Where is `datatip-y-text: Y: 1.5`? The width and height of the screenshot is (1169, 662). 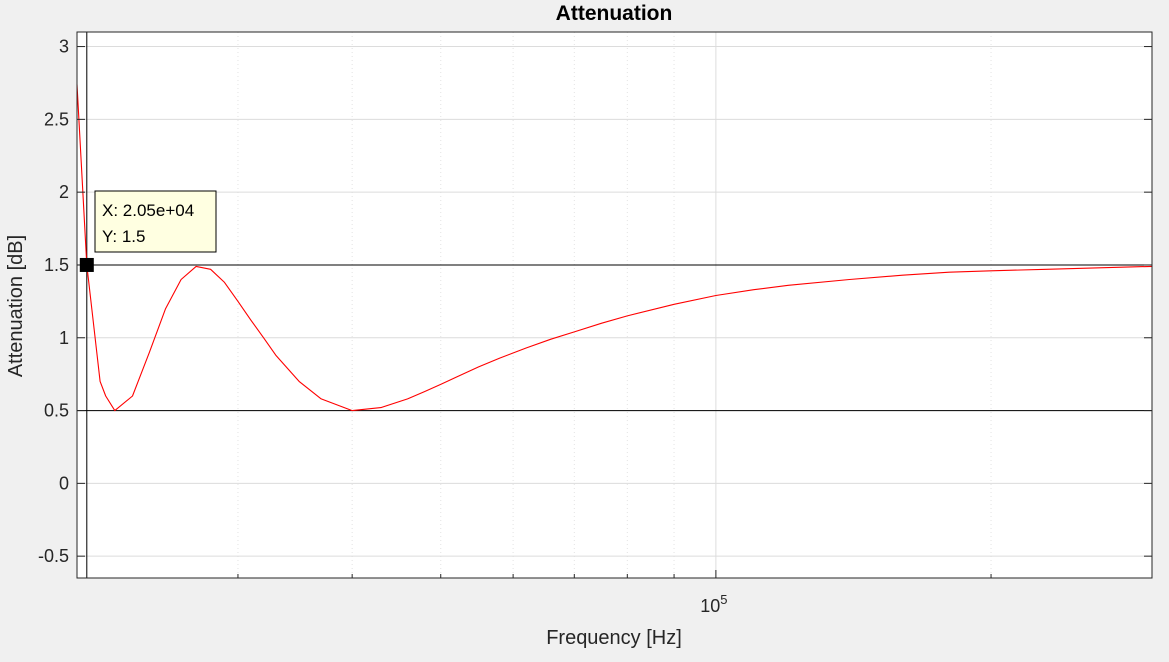
datatip-y-text: Y: 1.5 is located at coordinates (123, 236).